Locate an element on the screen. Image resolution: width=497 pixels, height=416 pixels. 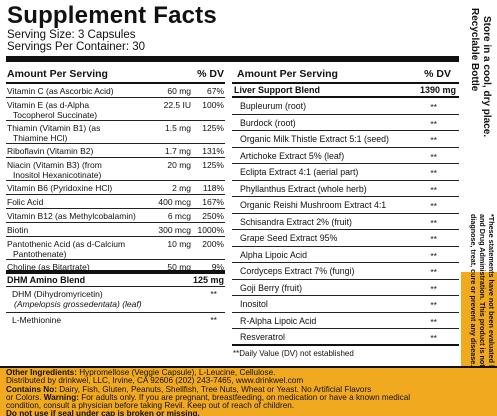
nutrient-amount: 10 mg is located at coordinates (179, 244).